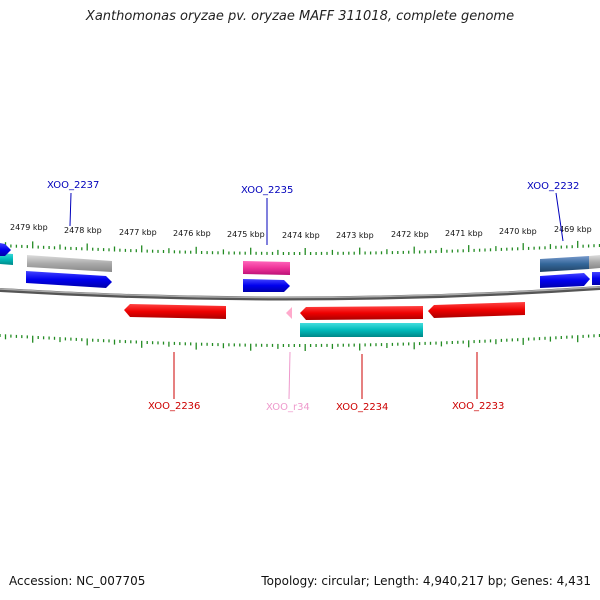  Describe the element at coordinates (594, 262) in the screenshot. I see `gene-feature-right-edge` at that location.